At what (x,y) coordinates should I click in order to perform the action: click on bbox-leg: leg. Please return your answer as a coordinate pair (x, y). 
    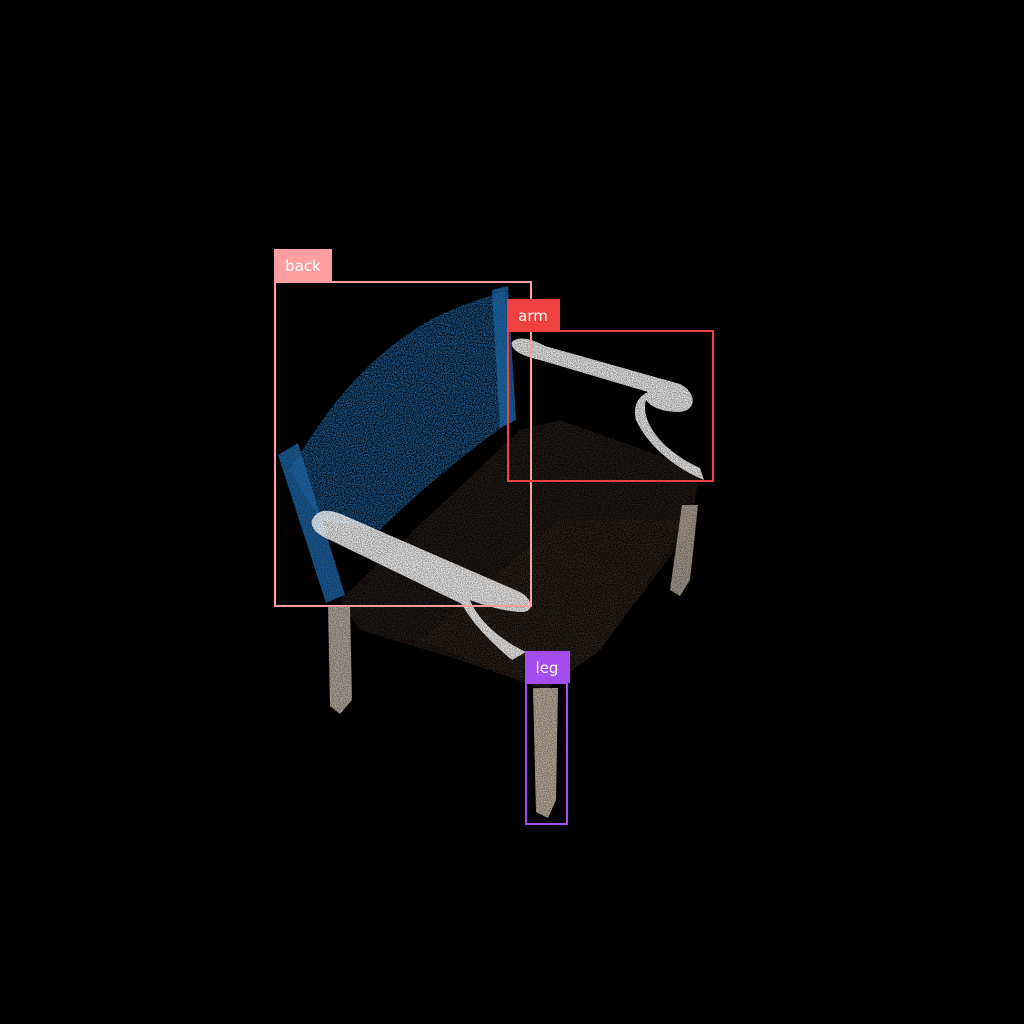
    Looking at the image, I should click on (547, 738).